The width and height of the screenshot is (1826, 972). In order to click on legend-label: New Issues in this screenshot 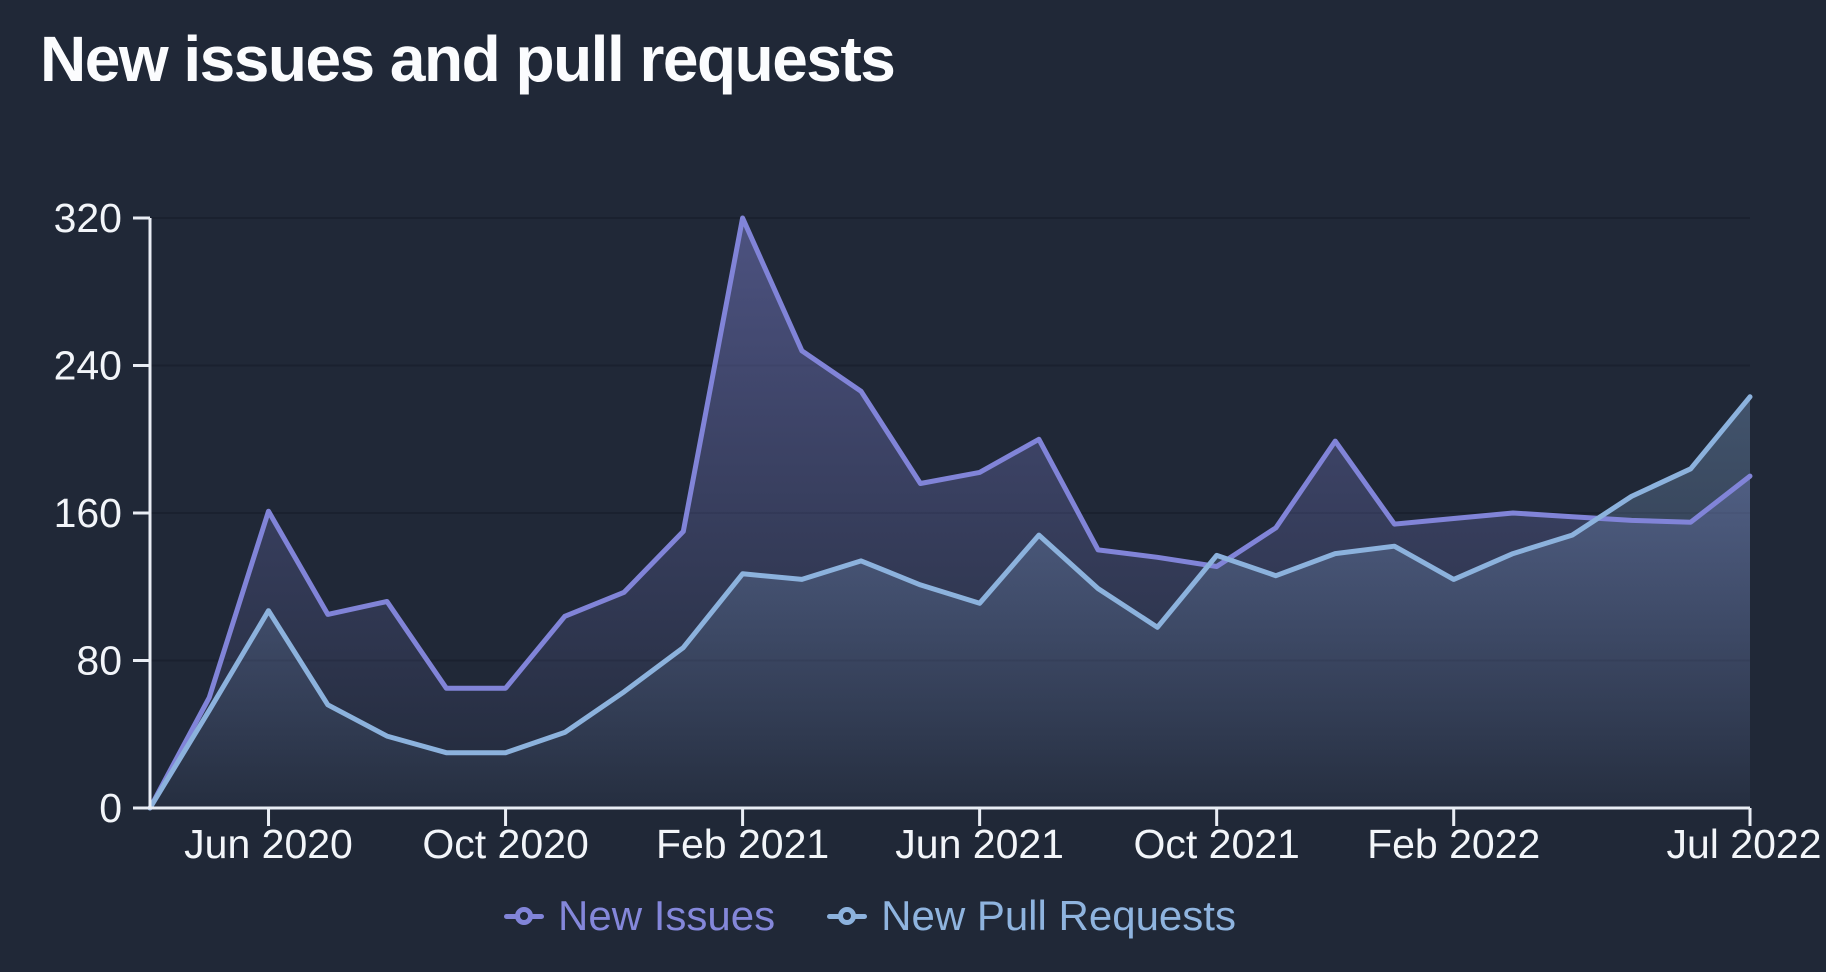, I will do `click(667, 915)`.